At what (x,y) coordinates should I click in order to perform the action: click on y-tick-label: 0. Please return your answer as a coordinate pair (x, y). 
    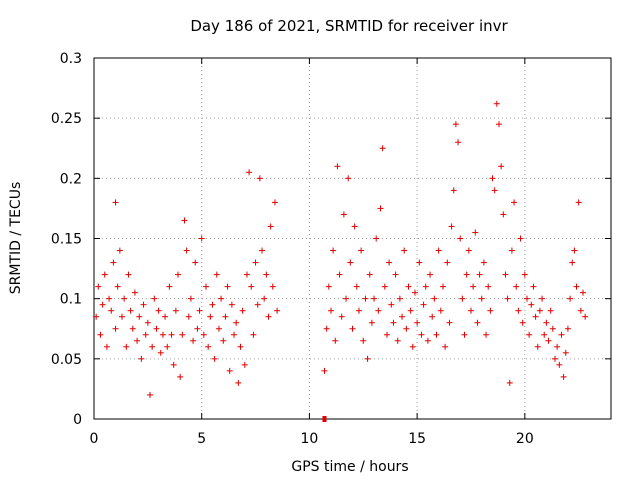
    Looking at the image, I should click on (77, 420).